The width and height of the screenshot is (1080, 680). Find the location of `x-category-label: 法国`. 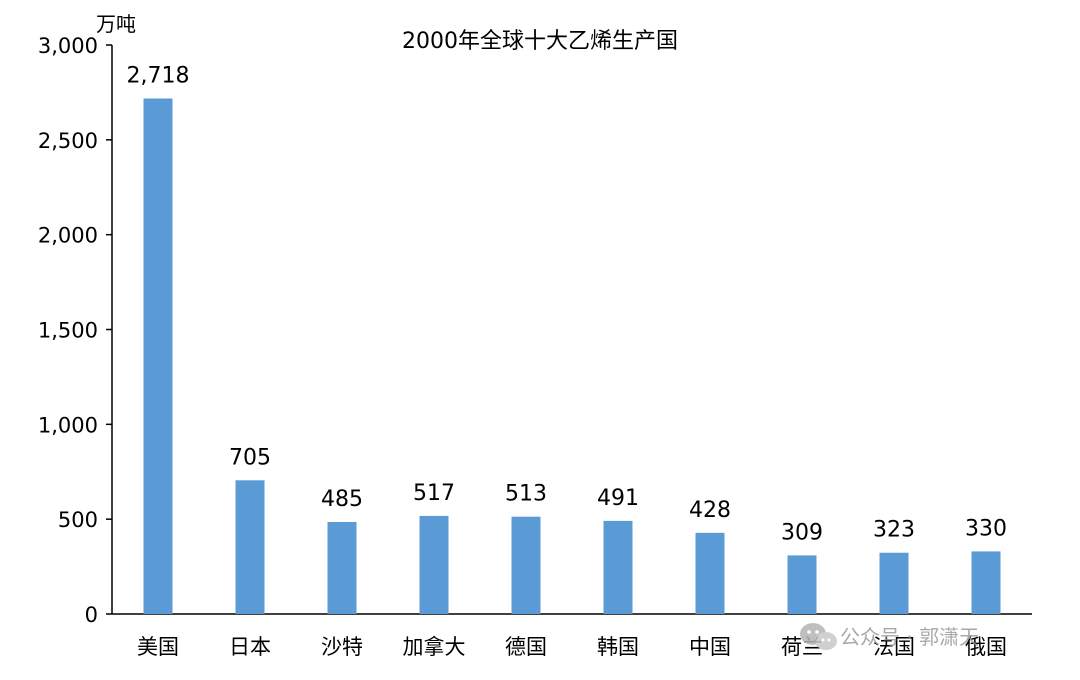

x-category-label: 法国 is located at coordinates (894, 647).